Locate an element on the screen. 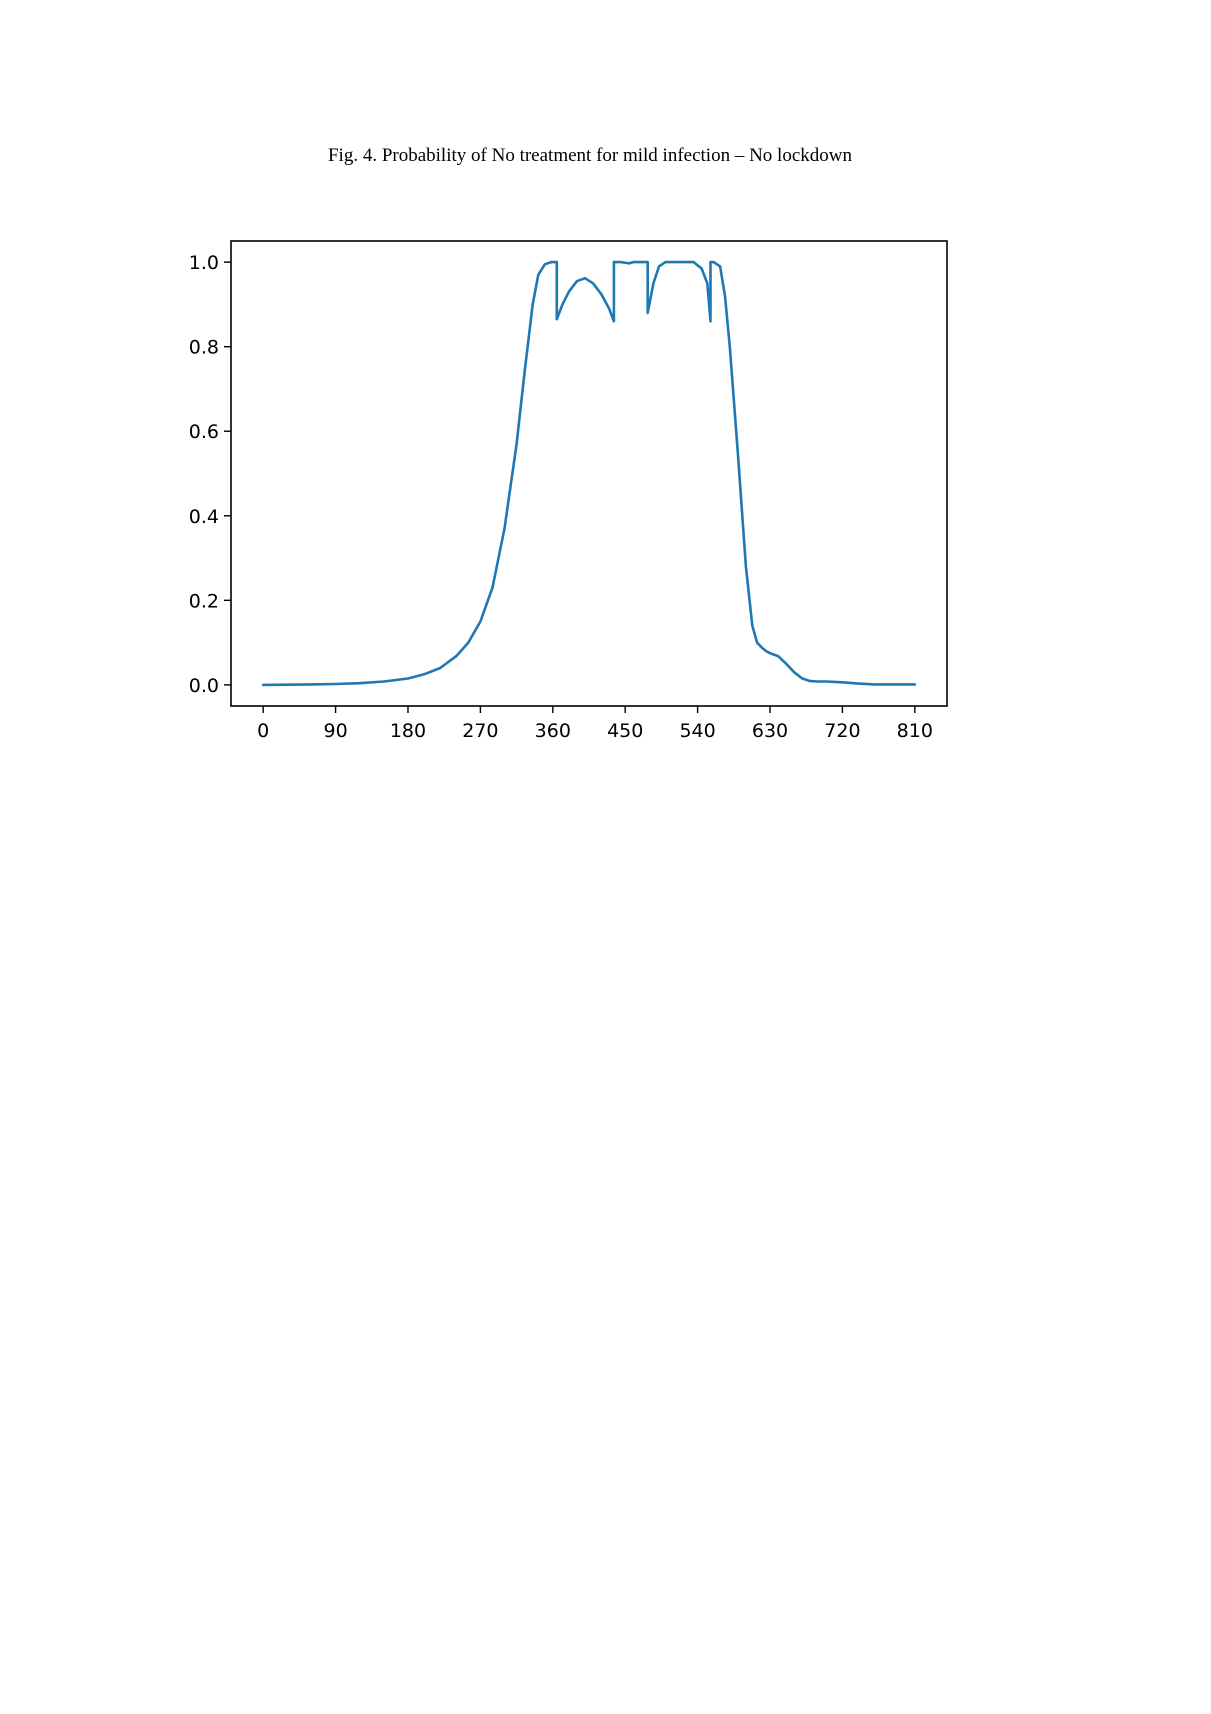  y-axis: 0.0 0.2 0.4 0.6 0.8 1.0 is located at coordinates (210, 474).